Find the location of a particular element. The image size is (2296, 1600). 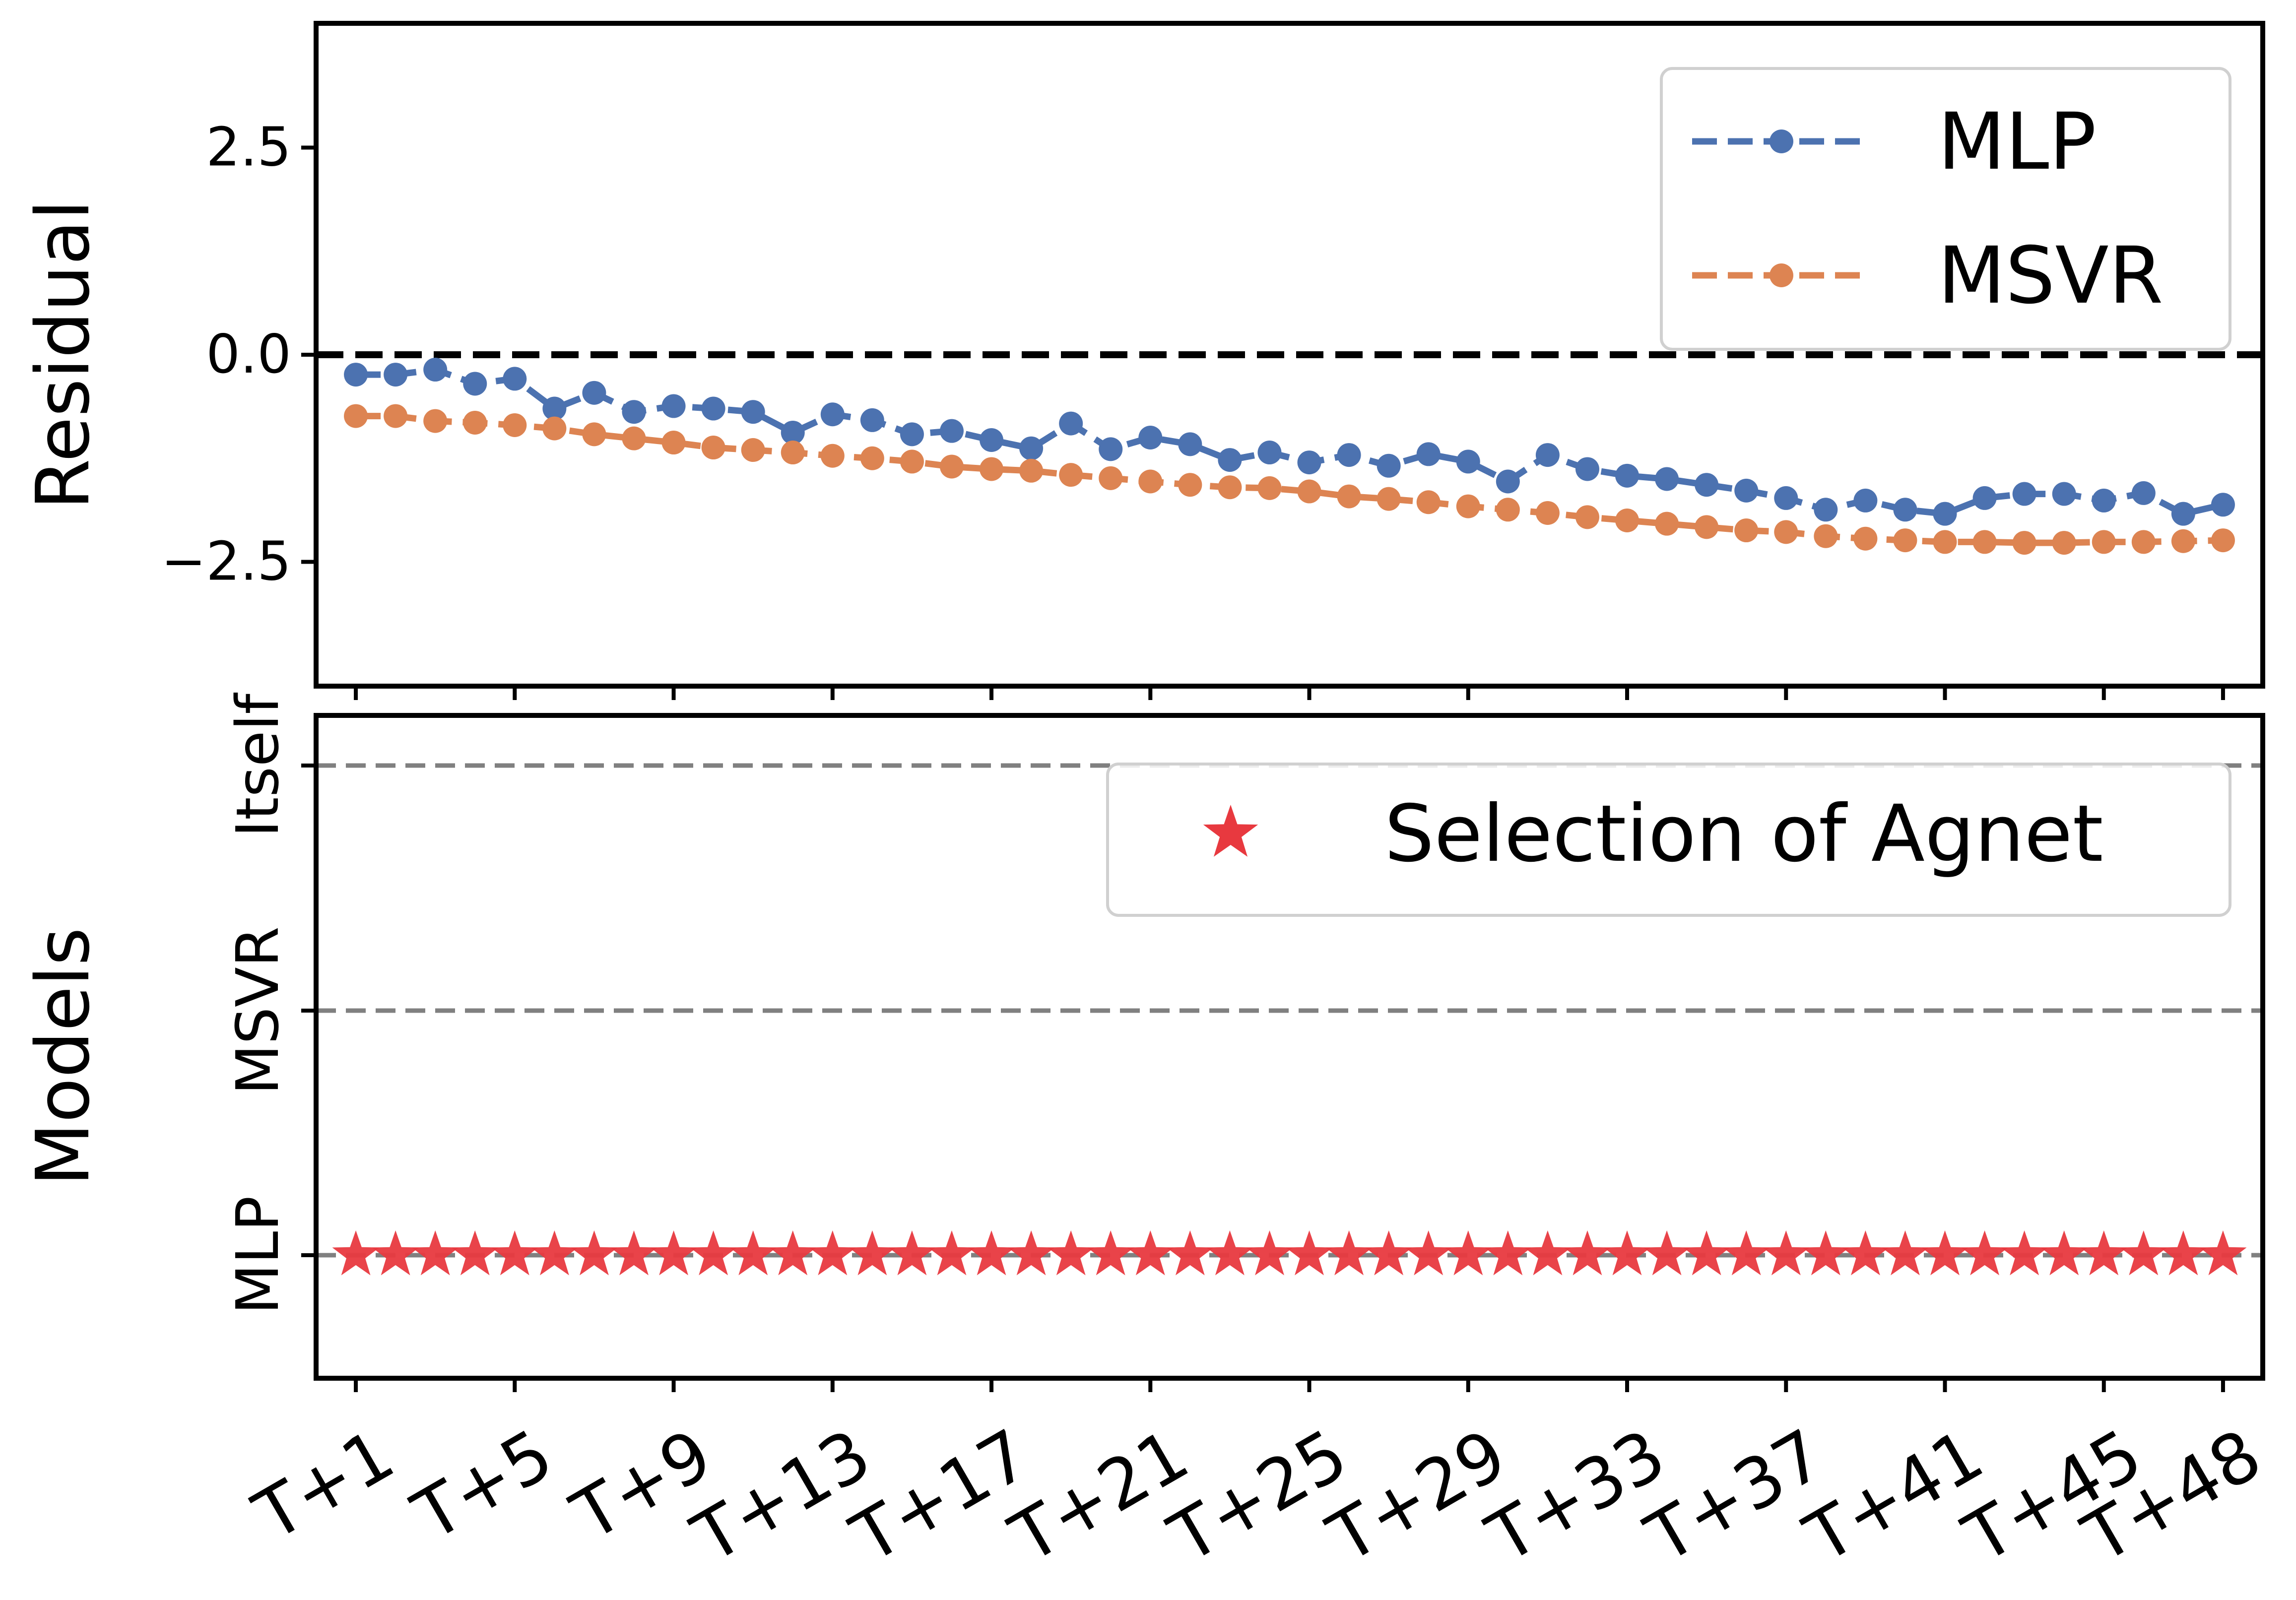

x-tick-label: T+1 is located at coordinates (324, 1485).